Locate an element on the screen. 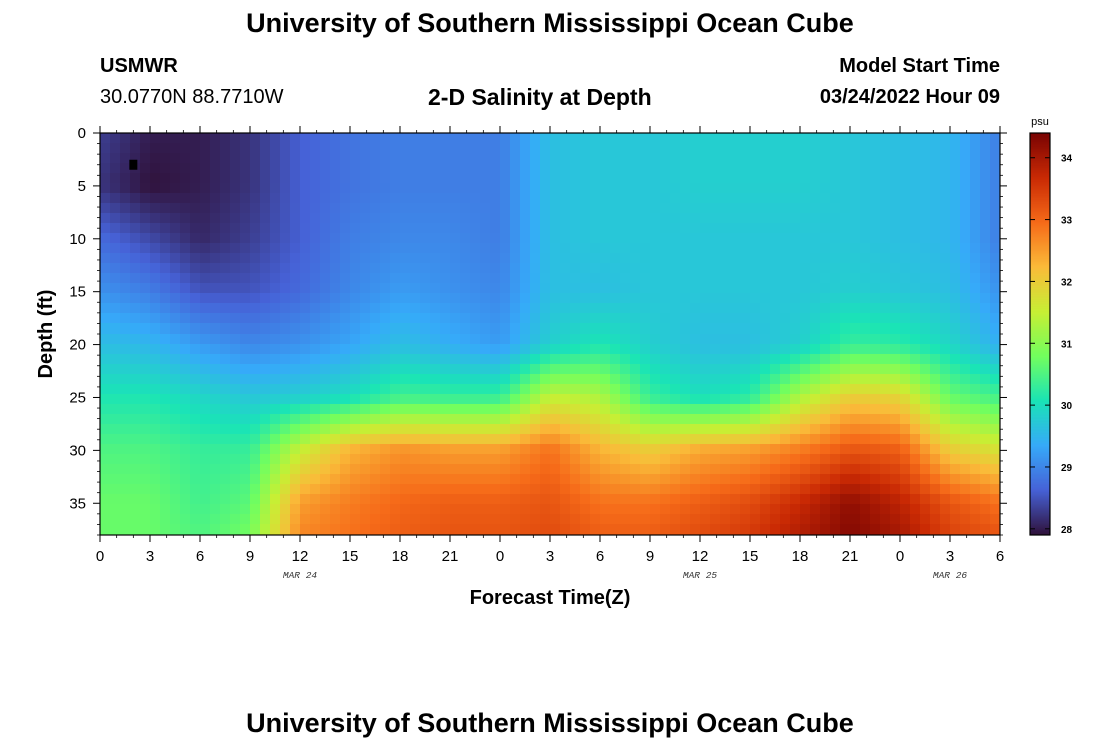  date-label: MAR 26 is located at coordinates (950, 575).